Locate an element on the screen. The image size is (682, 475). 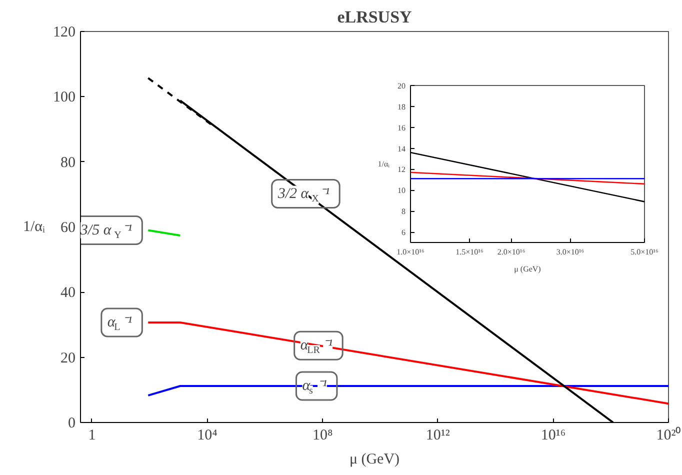
y-tick-label: 10 is located at coordinates (402, 191).